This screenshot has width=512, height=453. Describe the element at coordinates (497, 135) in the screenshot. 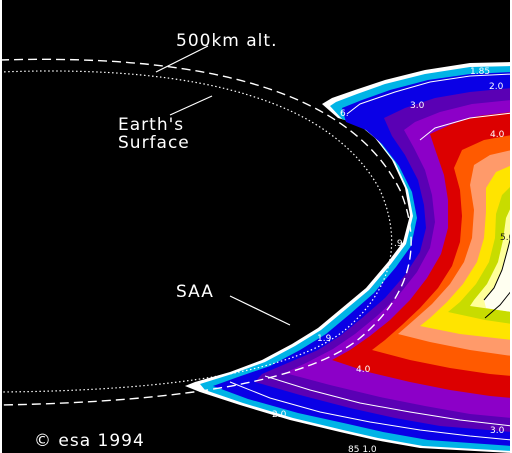

I see `contour-label-4-0-top: 4.0` at that location.